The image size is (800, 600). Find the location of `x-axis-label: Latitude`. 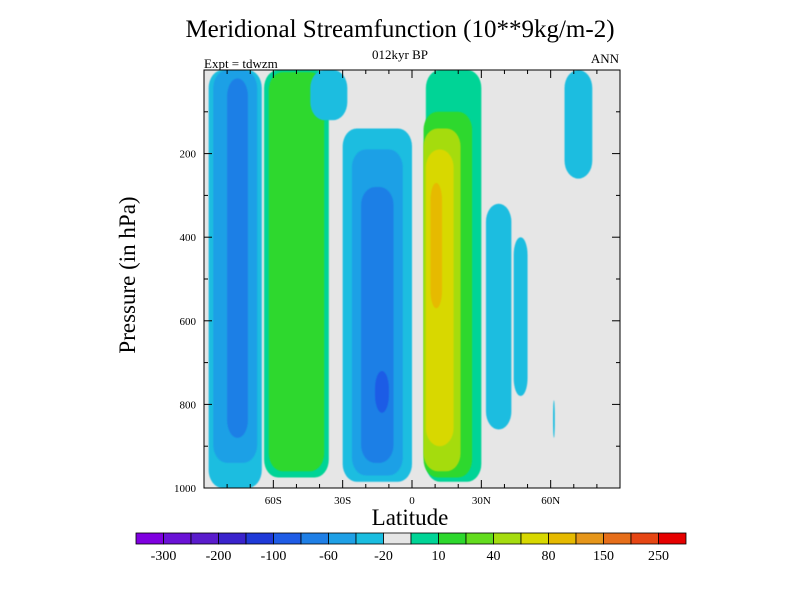

x-axis-label: Latitude is located at coordinates (410, 517).